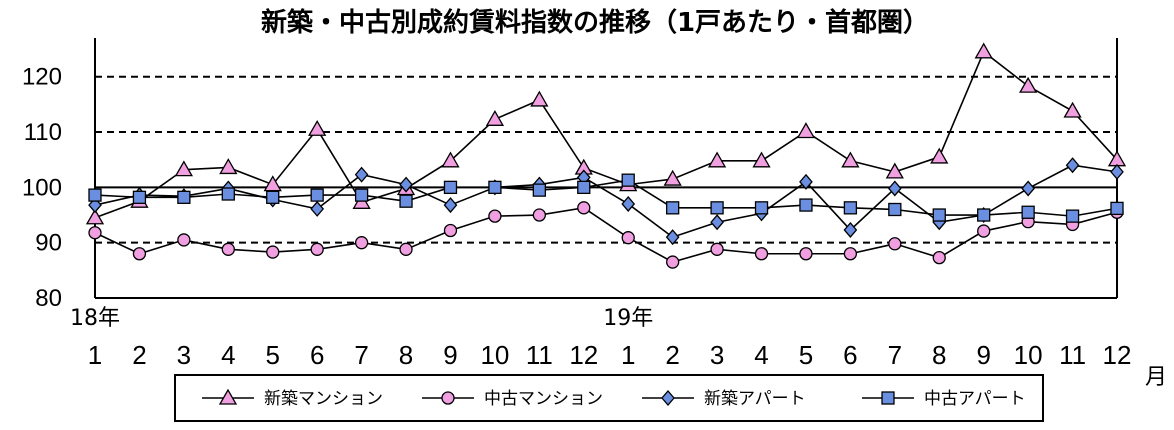 The height and width of the screenshot is (430, 1174). What do you see at coordinates (1028, 355) in the screenshot?
I see `x-tick-22: 10` at bounding box center [1028, 355].